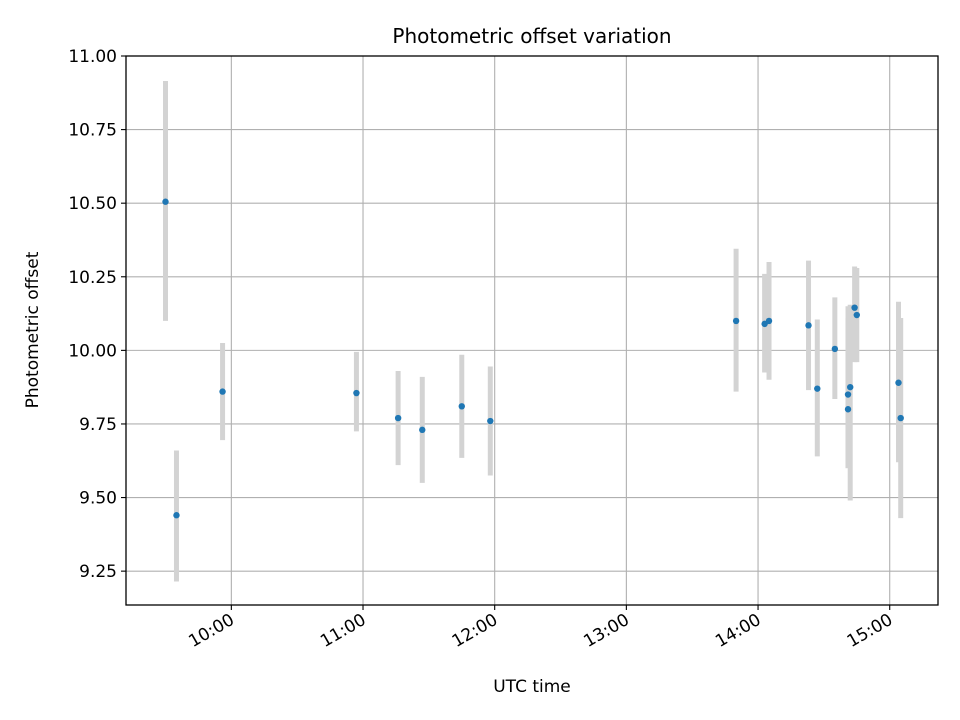 This screenshot has height=720, width=960. What do you see at coordinates (531, 36) in the screenshot?
I see `chart-title: Photometric offset variation` at bounding box center [531, 36].